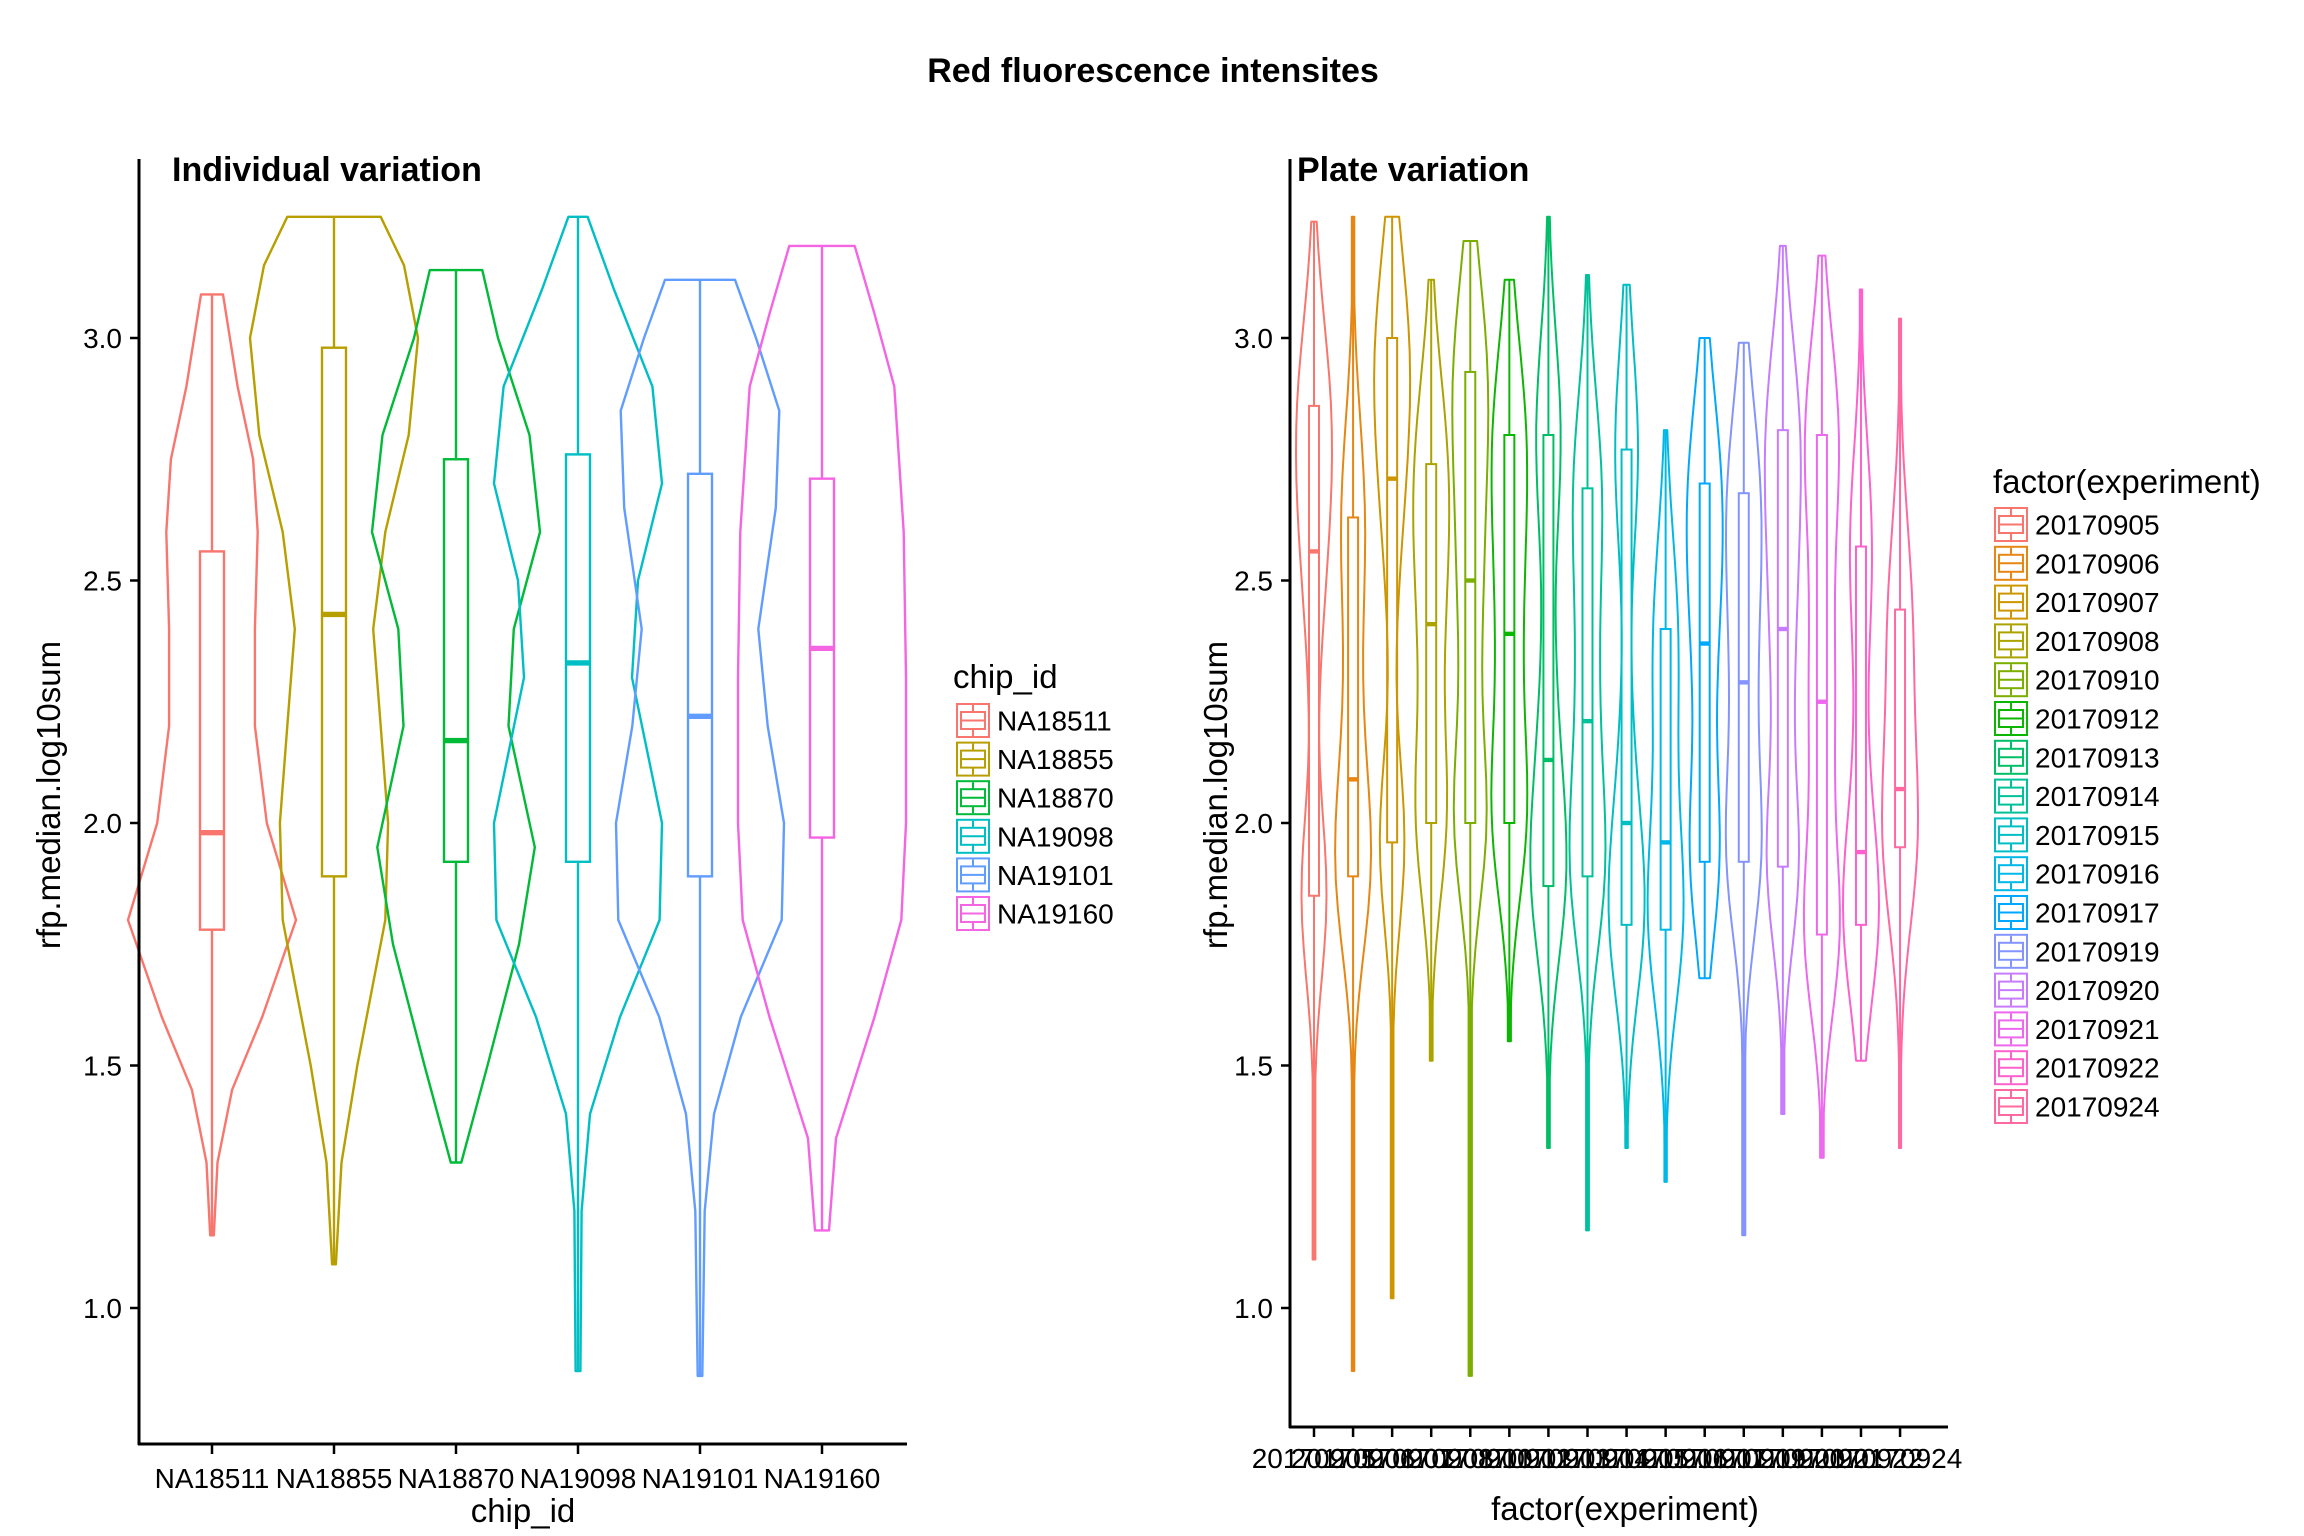  I want to click on x-axis-label: factor(experiment), so click(1625, 1508).